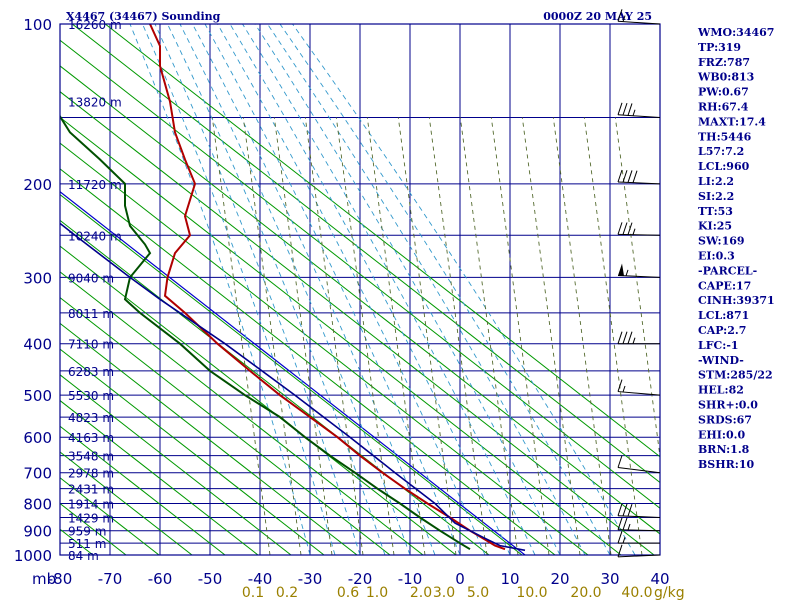 The width and height of the screenshot is (800, 600). What do you see at coordinates (33, 556) in the screenshot?
I see `pressure-tick-label: 1000` at bounding box center [33, 556].